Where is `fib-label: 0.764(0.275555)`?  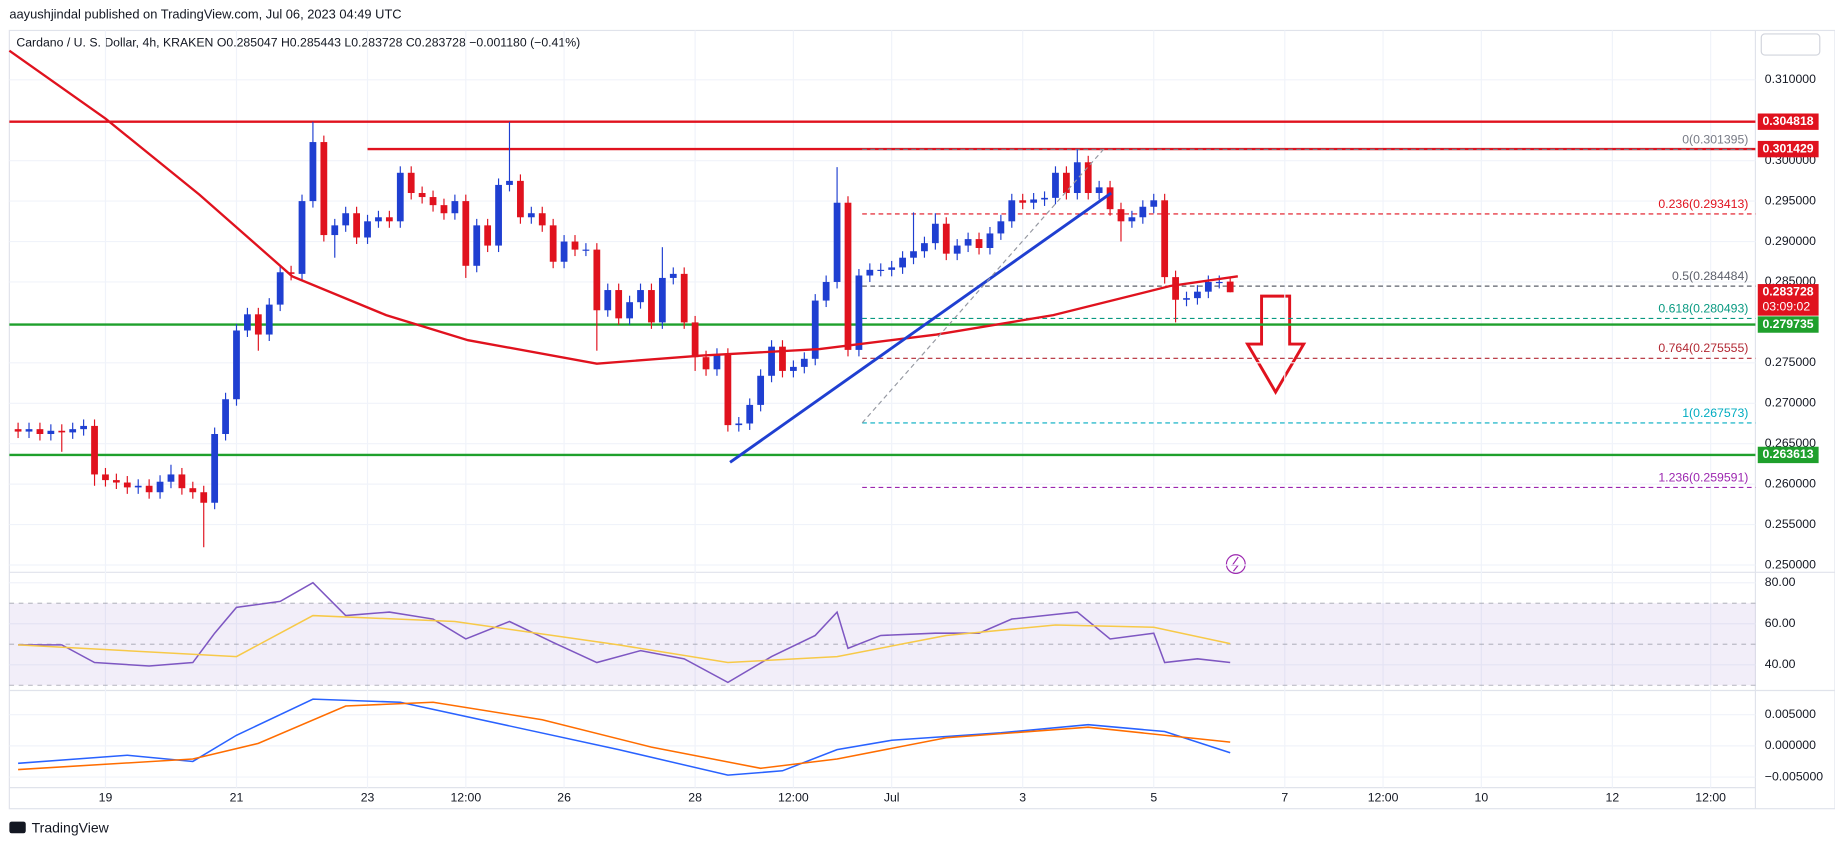 fib-label: 0.764(0.275555) is located at coordinates (1703, 348).